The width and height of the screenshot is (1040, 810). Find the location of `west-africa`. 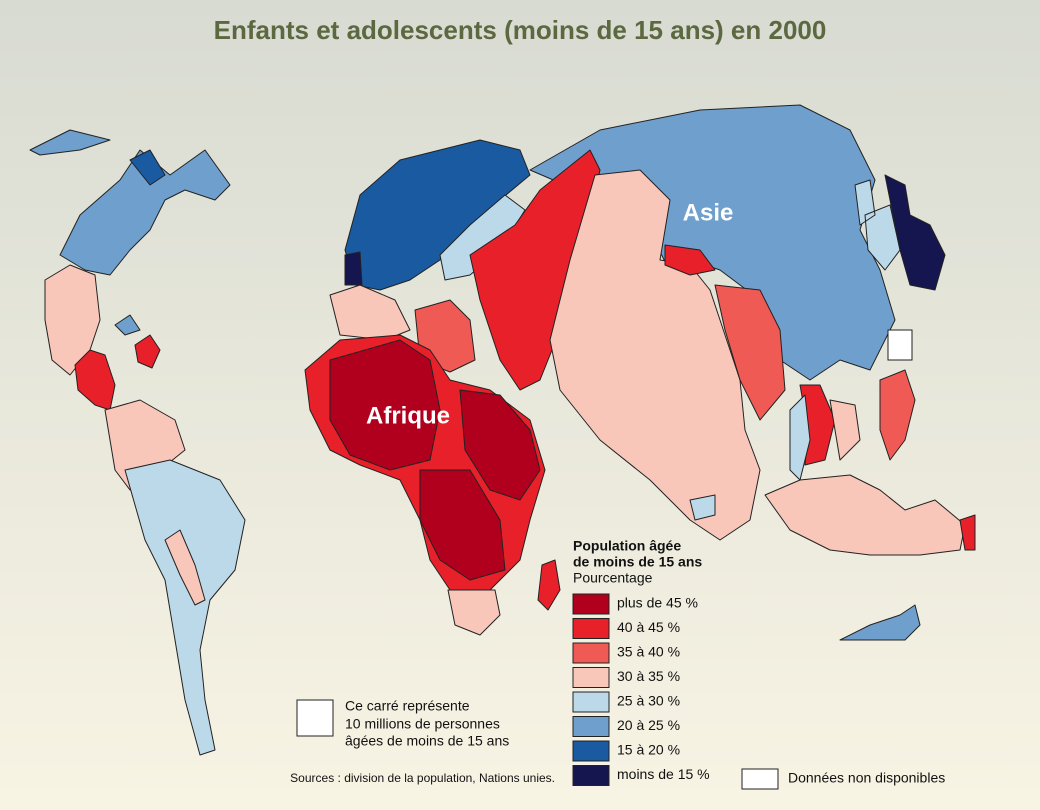

west-africa is located at coordinates (385, 405).